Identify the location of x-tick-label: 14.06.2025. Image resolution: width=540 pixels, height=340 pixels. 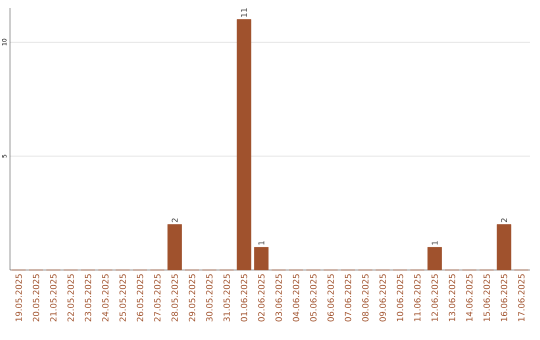
(469, 298).